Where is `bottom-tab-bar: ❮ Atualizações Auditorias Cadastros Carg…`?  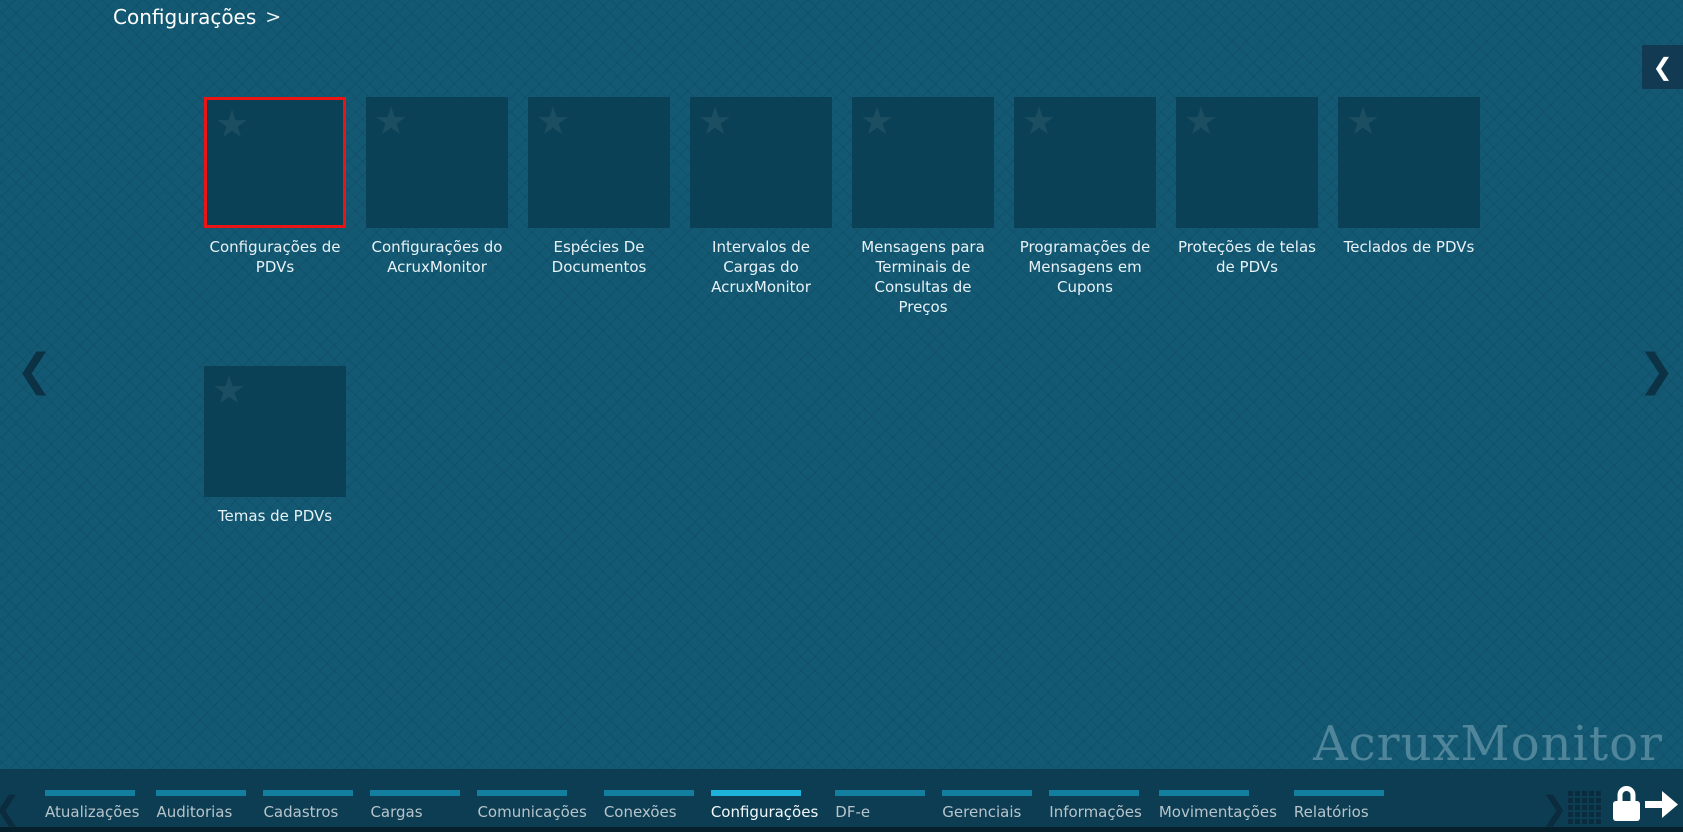 bottom-tab-bar: ❮ Atualizações Auditorias Cadastros Carg… is located at coordinates (841, 798).